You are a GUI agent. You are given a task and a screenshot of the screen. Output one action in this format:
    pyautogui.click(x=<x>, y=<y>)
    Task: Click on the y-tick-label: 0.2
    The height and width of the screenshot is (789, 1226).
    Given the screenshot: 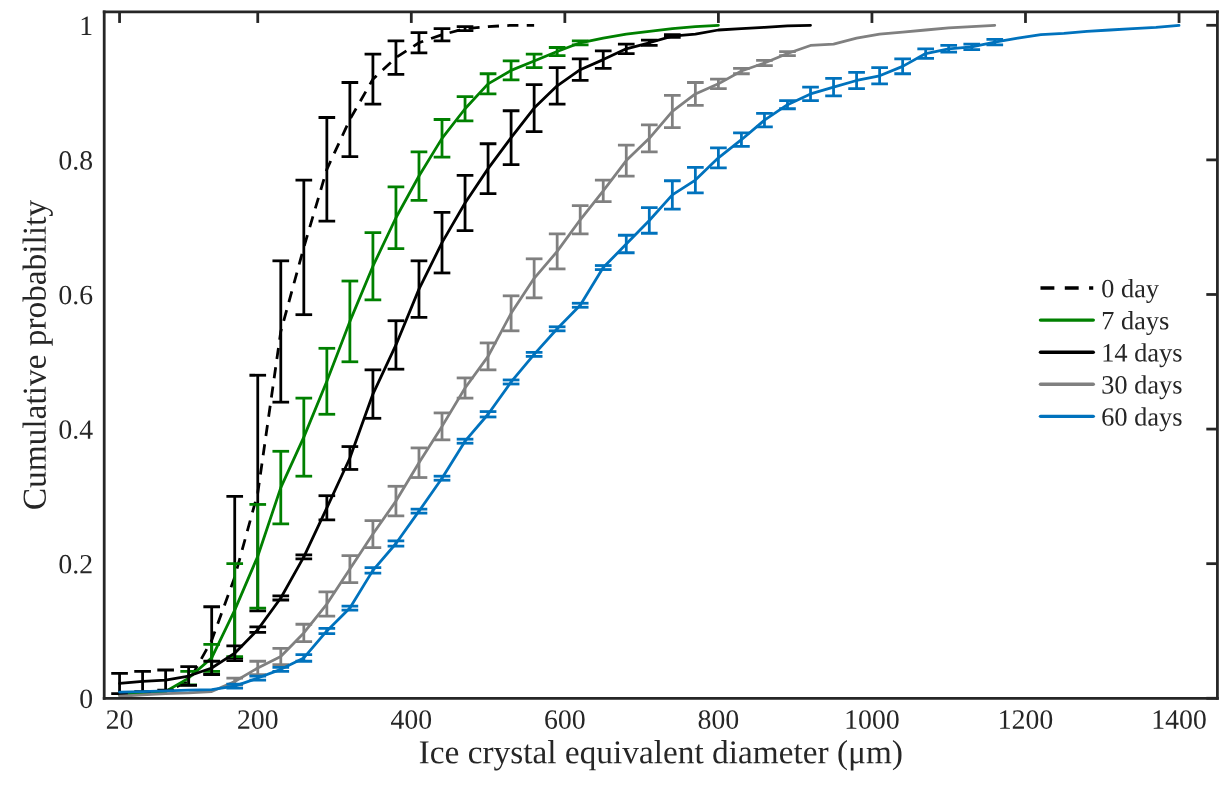 What is the action you would take?
    pyautogui.click(x=75, y=564)
    